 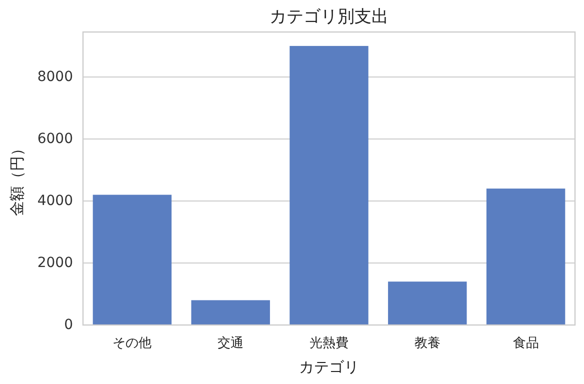 I want to click on x-tick-label: その他, so click(x=132, y=343).